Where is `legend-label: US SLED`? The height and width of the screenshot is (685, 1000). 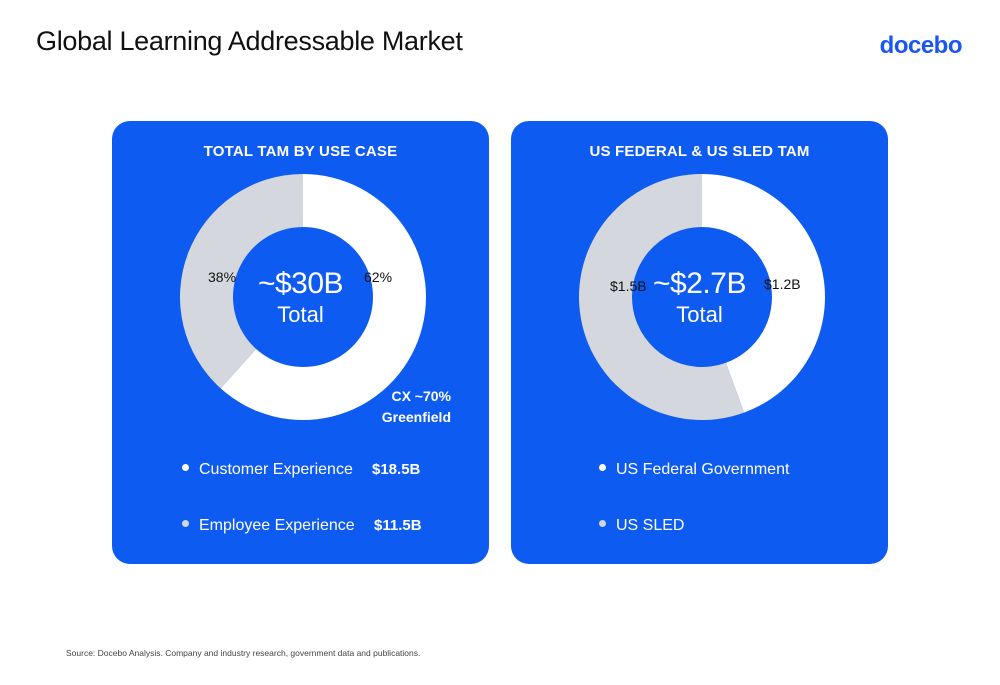 legend-label: US SLED is located at coordinates (650, 525).